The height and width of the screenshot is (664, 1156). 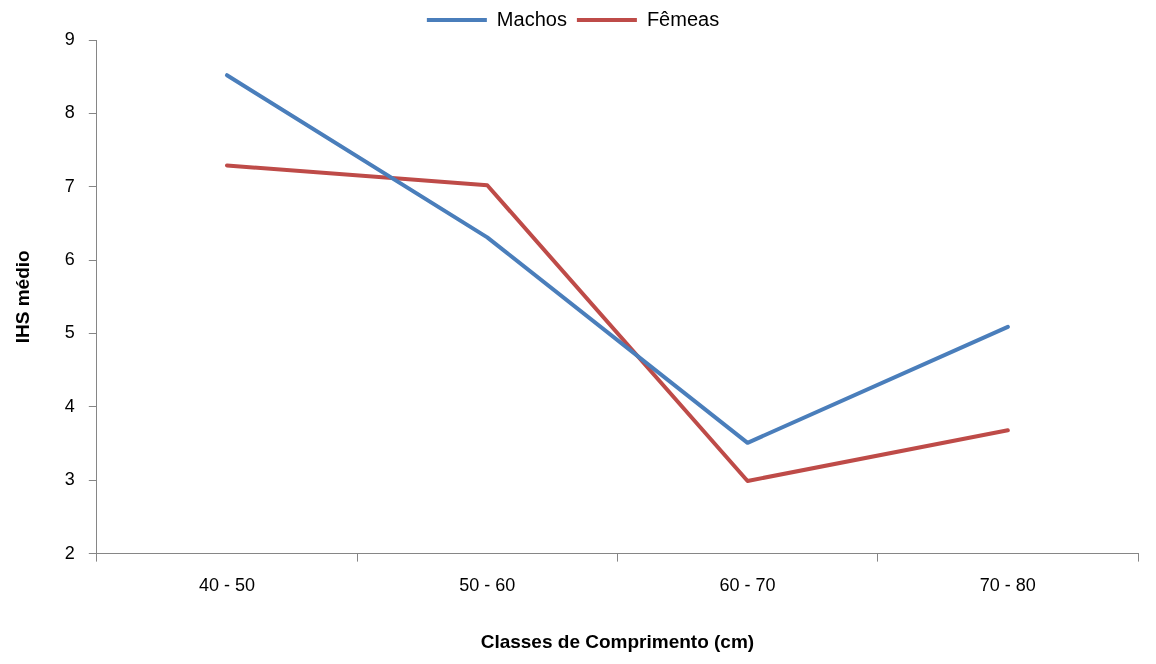 What do you see at coordinates (617, 641) in the screenshot?
I see `x-axis-title: Classes de Comprimento (cm)` at bounding box center [617, 641].